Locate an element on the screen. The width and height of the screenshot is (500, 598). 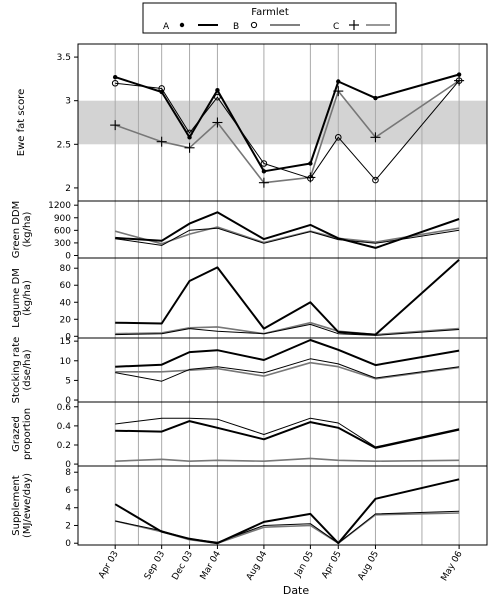
y-axis-label-line: Ewe fat score is located at coordinates (21, 122).